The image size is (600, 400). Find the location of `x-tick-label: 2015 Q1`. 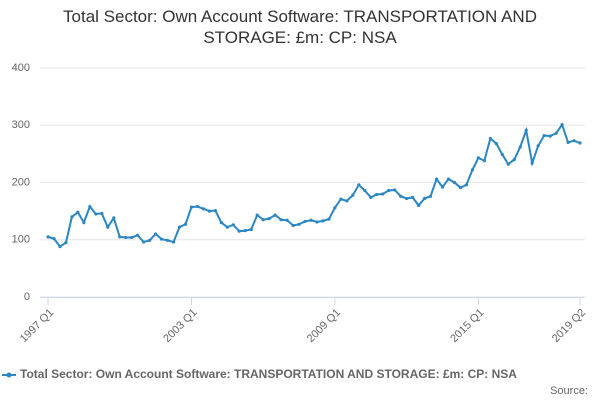

x-tick-label: 2015 Q1 is located at coordinates (467, 326).